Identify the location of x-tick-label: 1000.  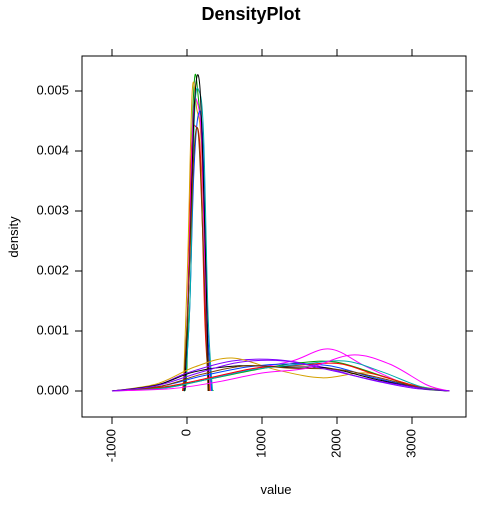
(260, 443).